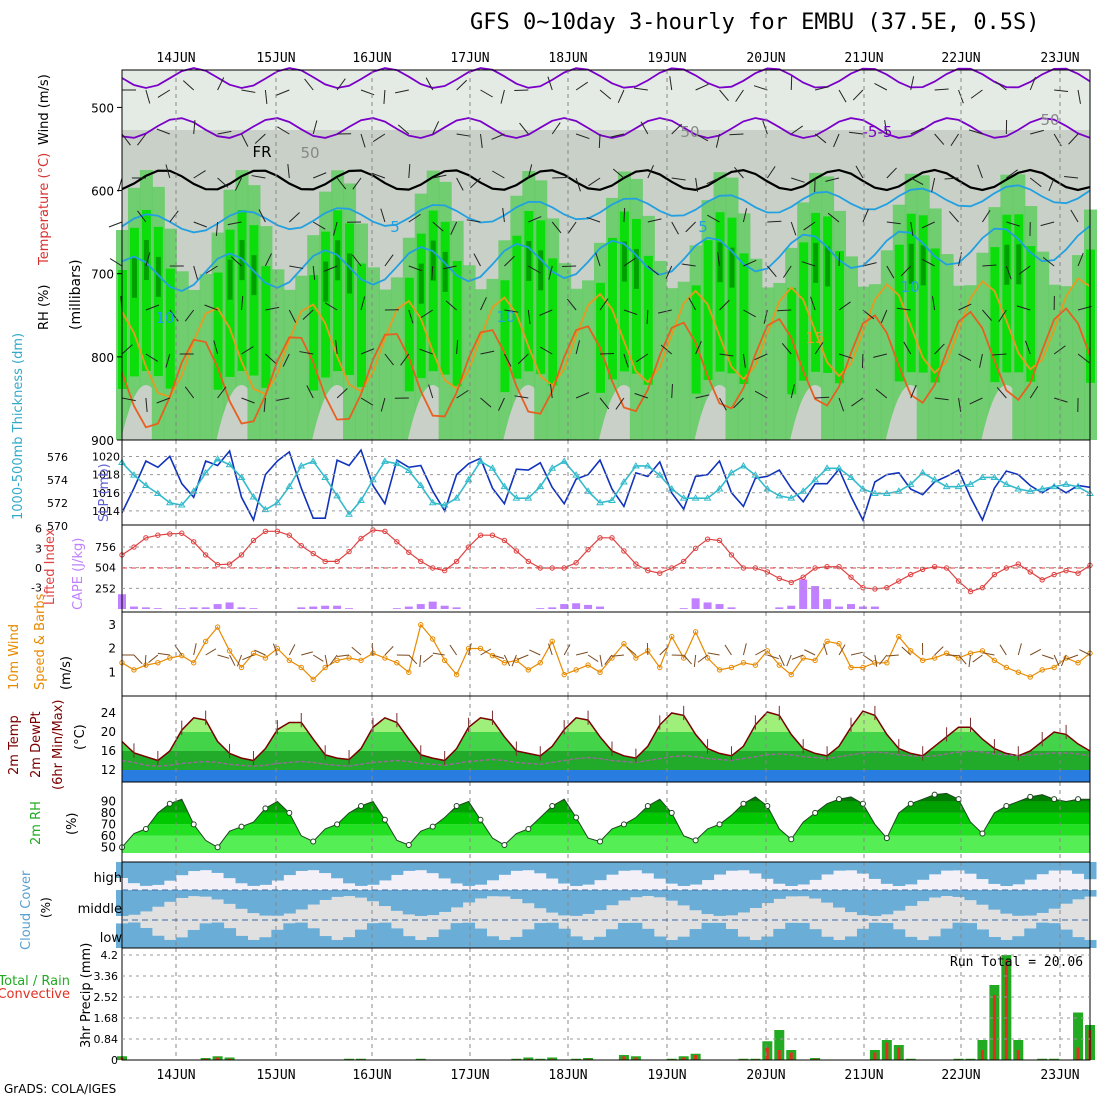  Describe the element at coordinates (44, 109) in the screenshot. I see `y-axis-label: Wind (m/s)` at that location.